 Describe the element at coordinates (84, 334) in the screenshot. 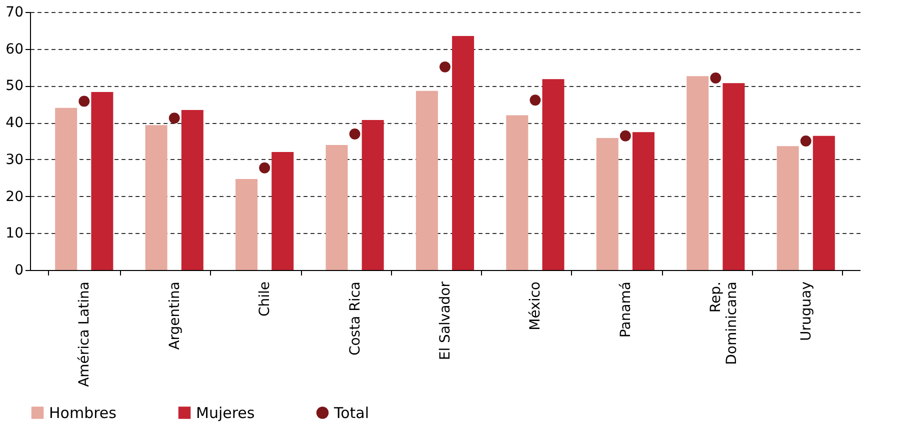

I see `x-tick-label: América Latina` at that location.